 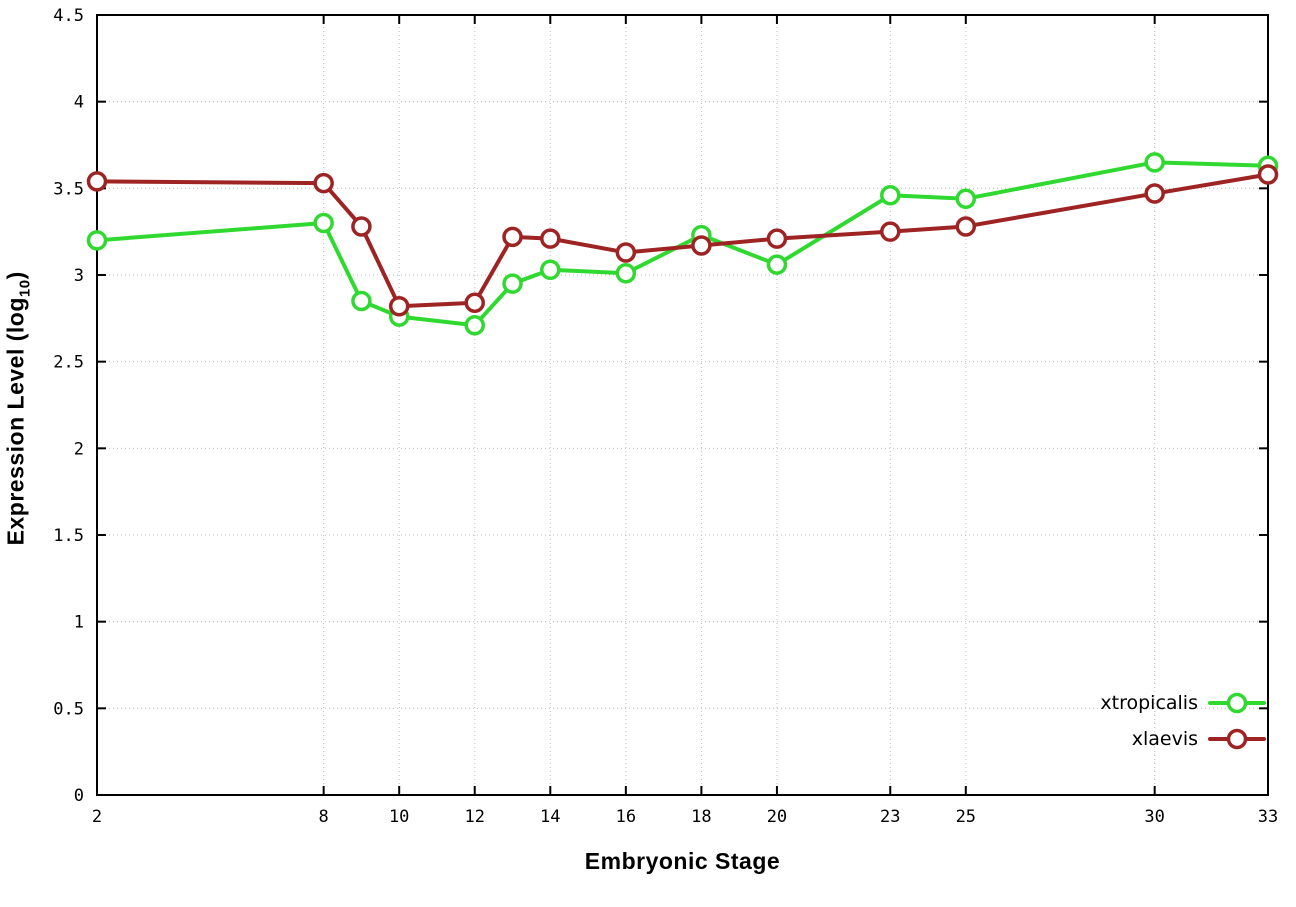 I want to click on y-axis-title-prefix: Expression Level (log, so click(x=15, y=421).